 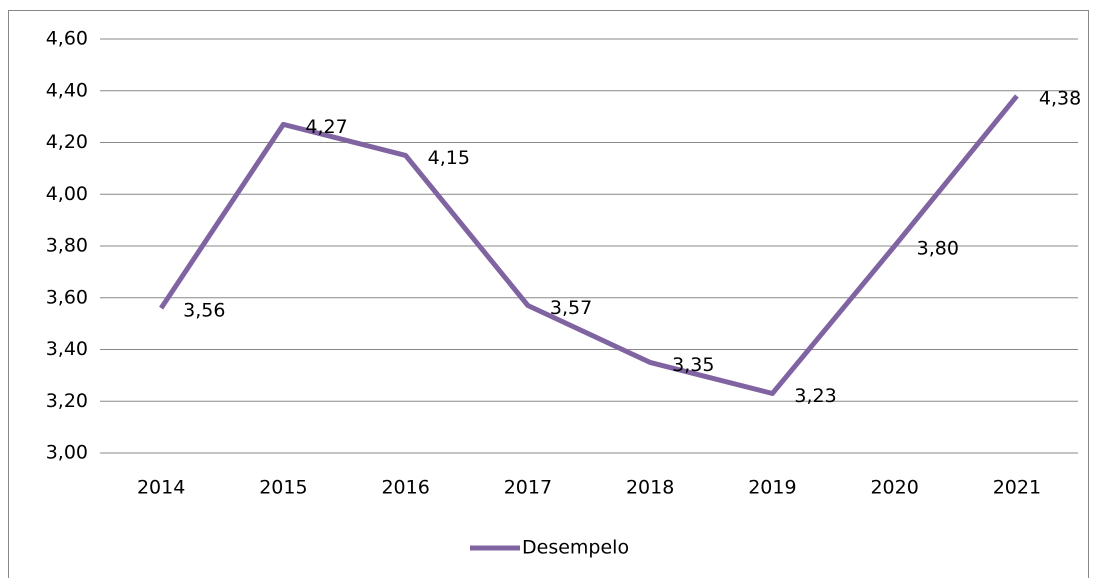 I want to click on y-tick-label: 4,20, so click(x=67, y=142).